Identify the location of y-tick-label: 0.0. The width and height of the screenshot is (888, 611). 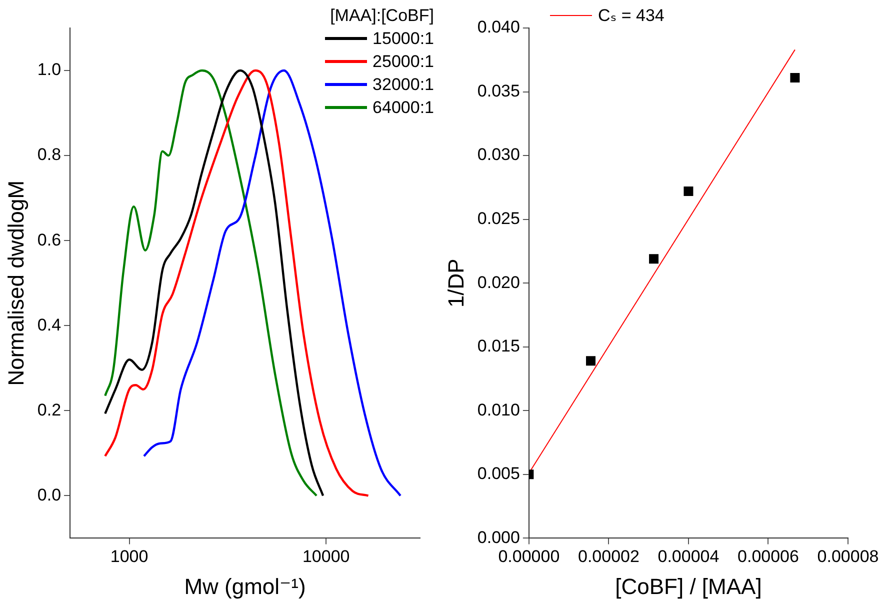
(49, 494).